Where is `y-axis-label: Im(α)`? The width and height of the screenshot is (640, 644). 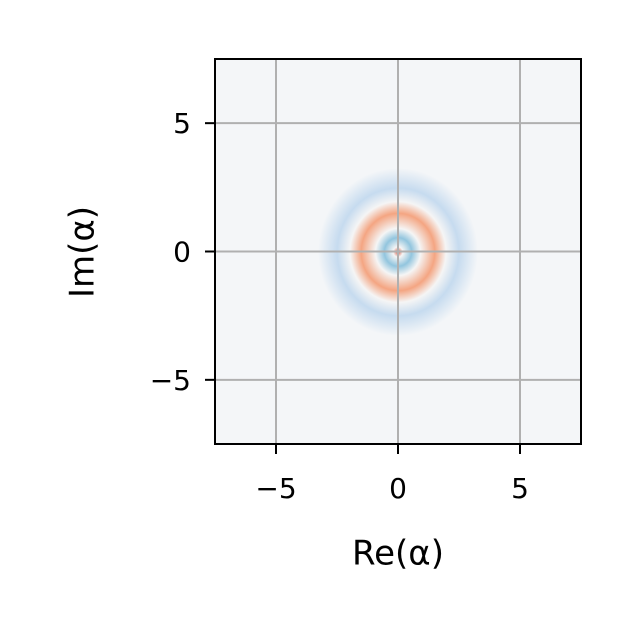 y-axis-label: Im(α) is located at coordinates (83, 252).